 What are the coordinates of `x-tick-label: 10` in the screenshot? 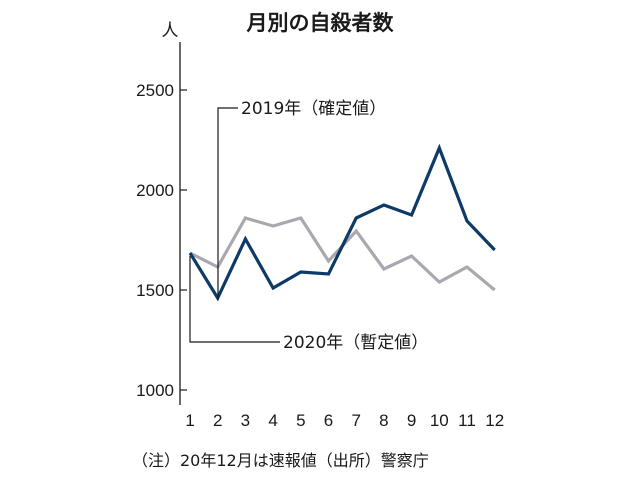 It's located at (439, 420).